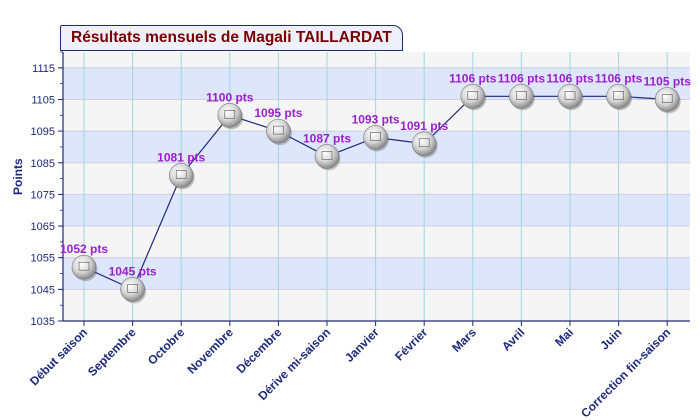  Describe the element at coordinates (625, 372) in the screenshot. I see `x-tick-label: Correction fin-saison` at that location.